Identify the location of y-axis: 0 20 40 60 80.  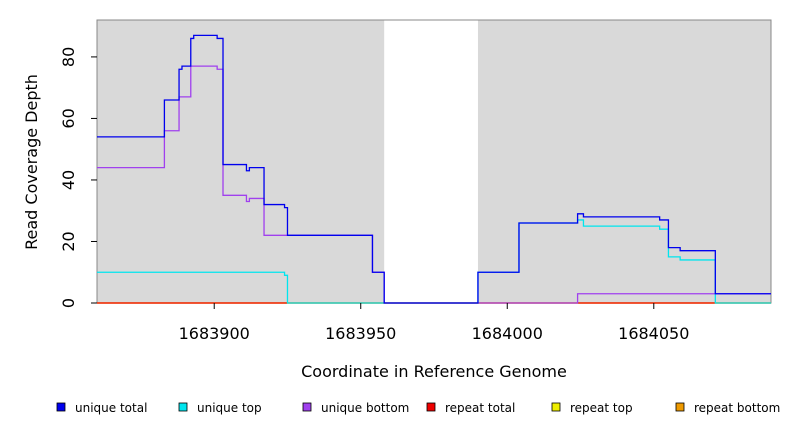
(78, 177).